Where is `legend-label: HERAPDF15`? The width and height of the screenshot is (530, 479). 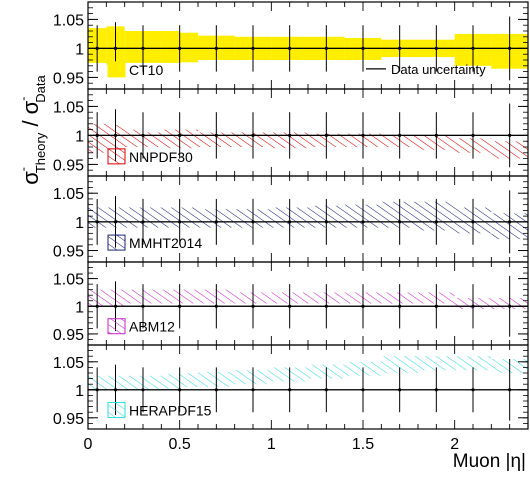 legend-label: HERAPDF15 is located at coordinates (170, 411).